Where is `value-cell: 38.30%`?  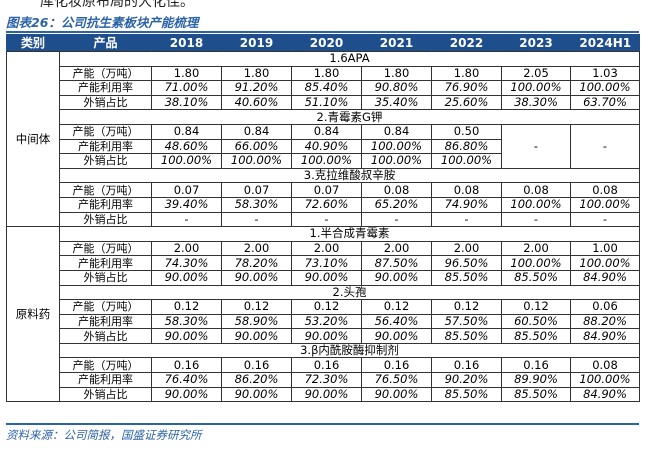 value-cell: 38.30% is located at coordinates (536, 102).